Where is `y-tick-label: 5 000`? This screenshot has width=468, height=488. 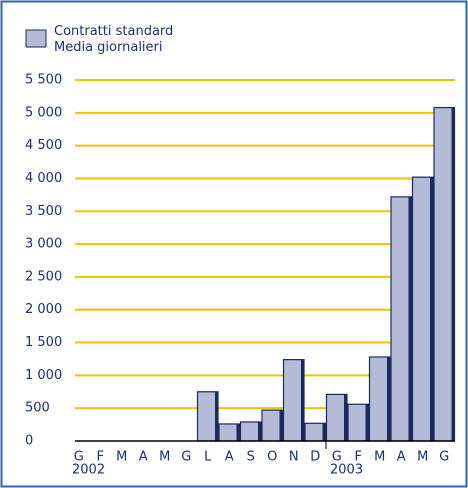 y-tick-label: 5 000 is located at coordinates (43, 112).